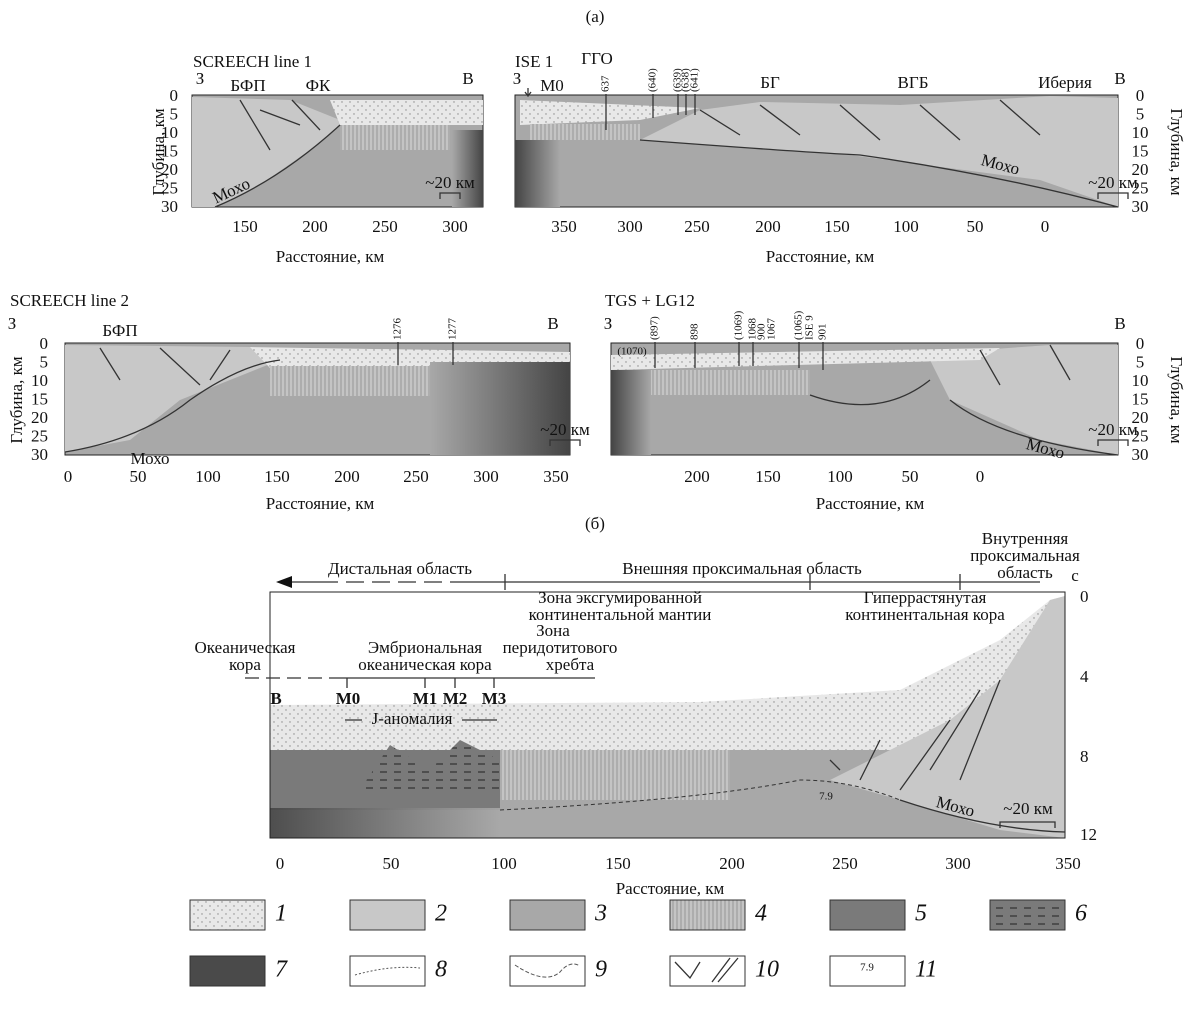  Describe the element at coordinates (595, 16) in the screenshot. I see `panel-label: (а)` at that location.